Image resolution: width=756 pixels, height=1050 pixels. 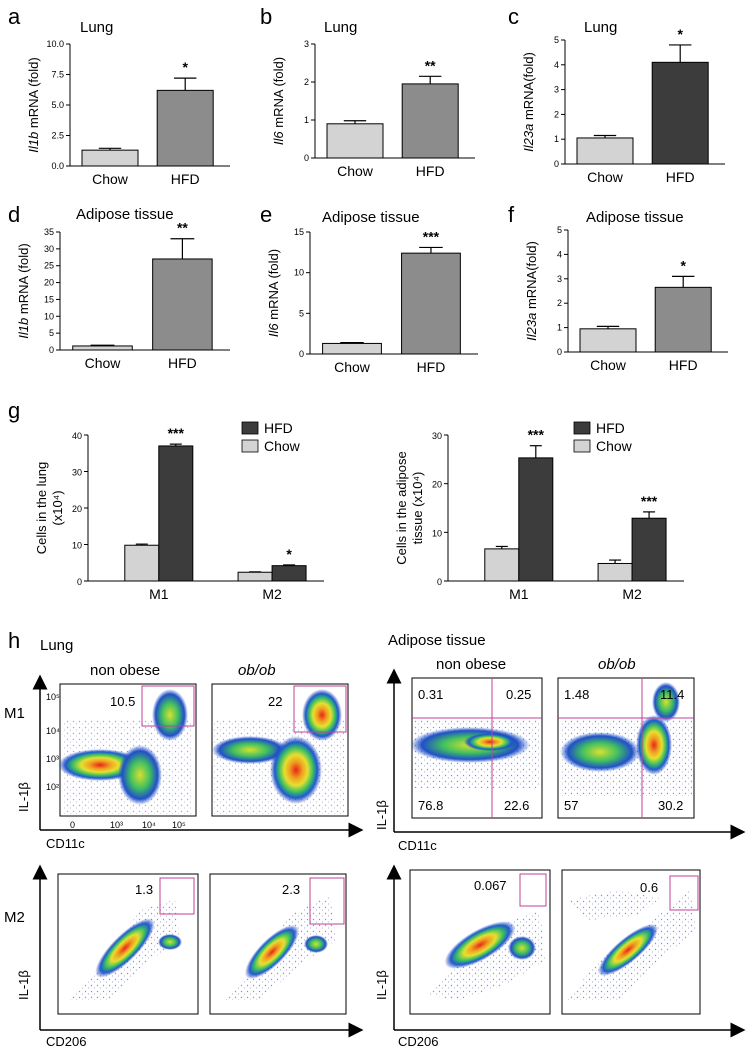 I want to click on y-axis-label-gene: Il1b, so click(x=23, y=328).